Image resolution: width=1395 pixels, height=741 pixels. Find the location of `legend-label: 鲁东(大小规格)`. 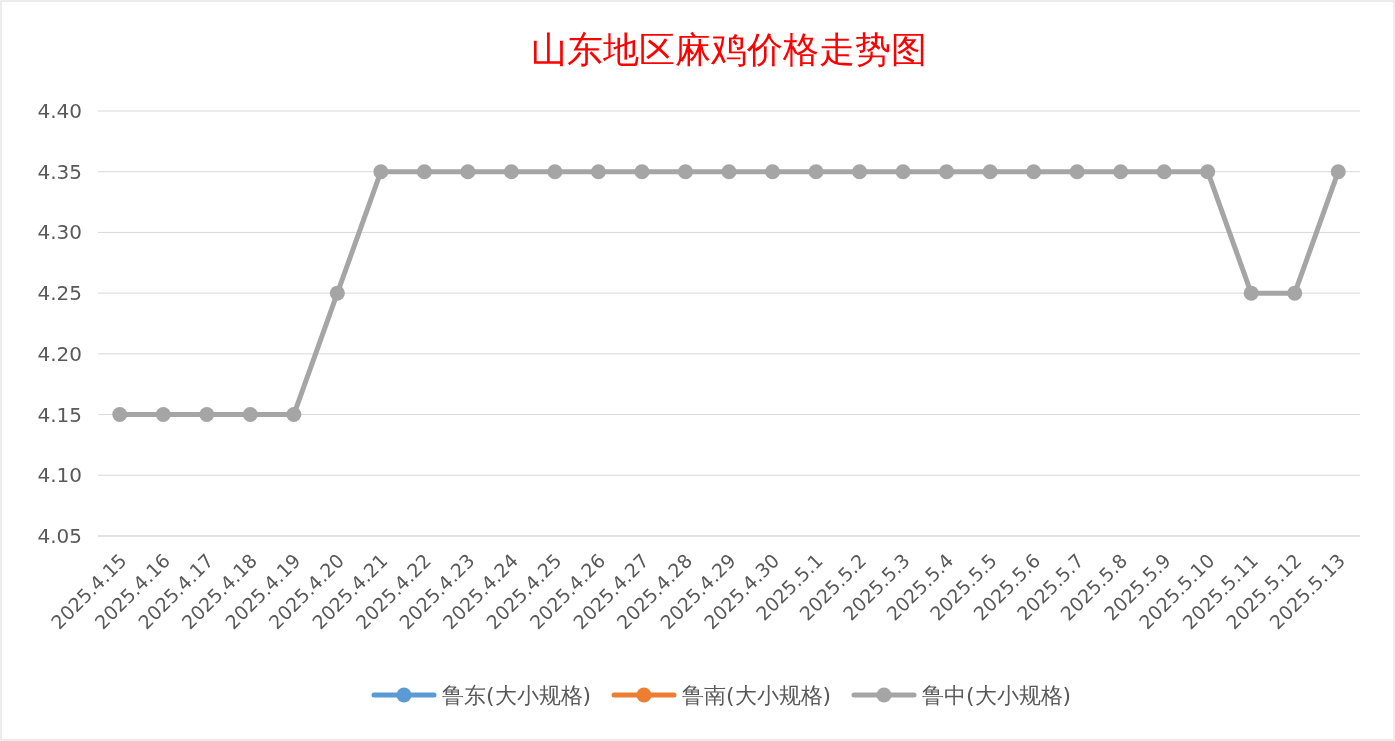

legend-label: 鲁东(大小规格) is located at coordinates (517, 695).